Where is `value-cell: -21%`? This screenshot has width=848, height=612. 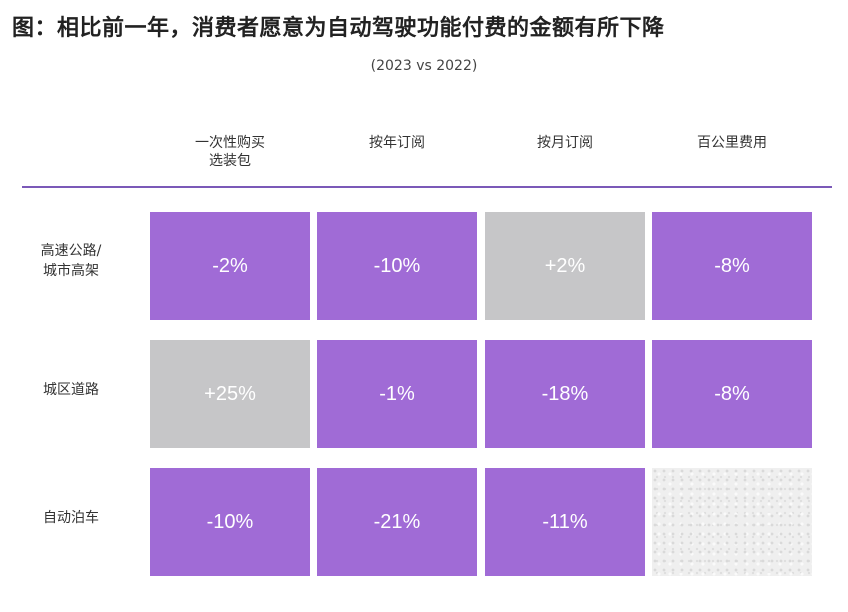
value-cell: -21% is located at coordinates (397, 522).